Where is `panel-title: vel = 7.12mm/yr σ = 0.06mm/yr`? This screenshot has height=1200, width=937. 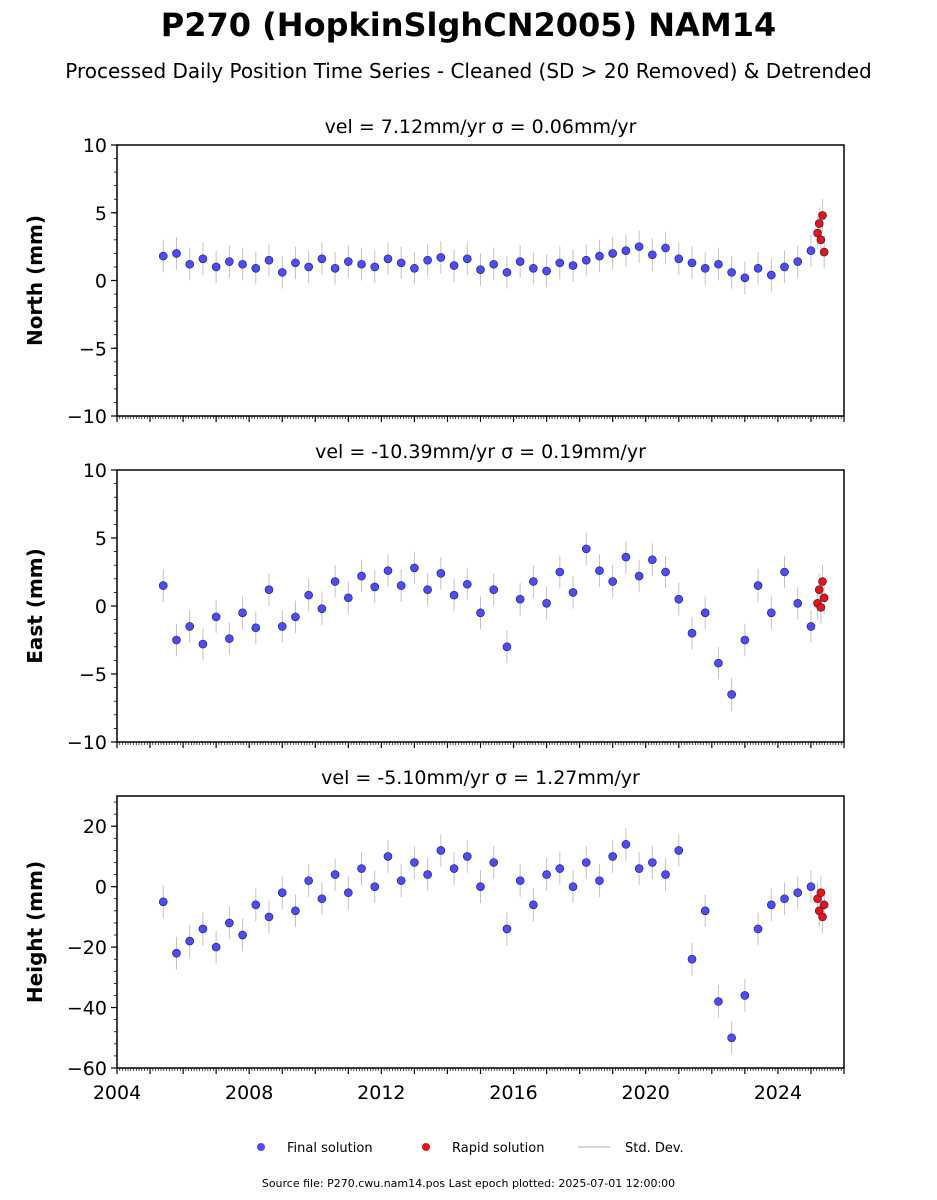 panel-title: vel = 7.12mm/yr σ = 0.06mm/yr is located at coordinates (481, 127).